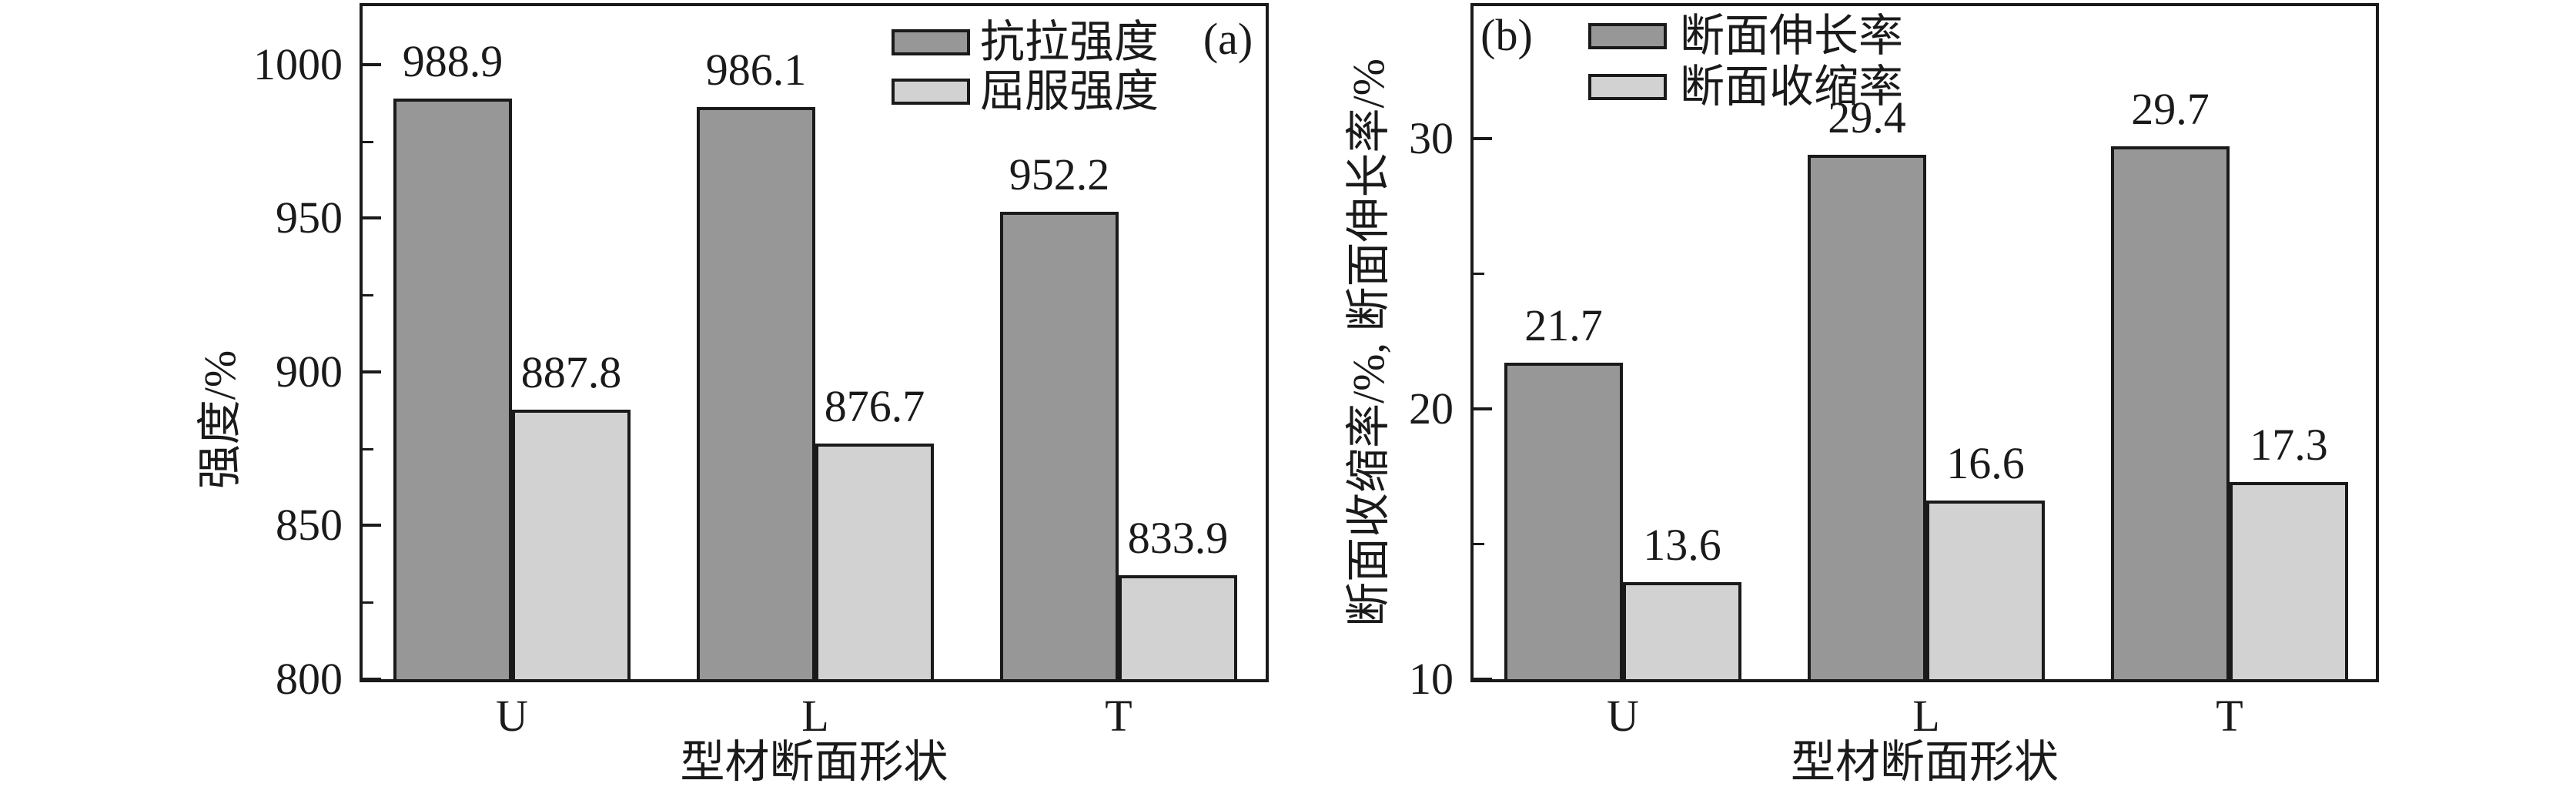 The height and width of the screenshot is (797, 2576). I want to click on y-axis-title: 断面收缩率/%, 断面伸长率/%, so click(1368, 343).